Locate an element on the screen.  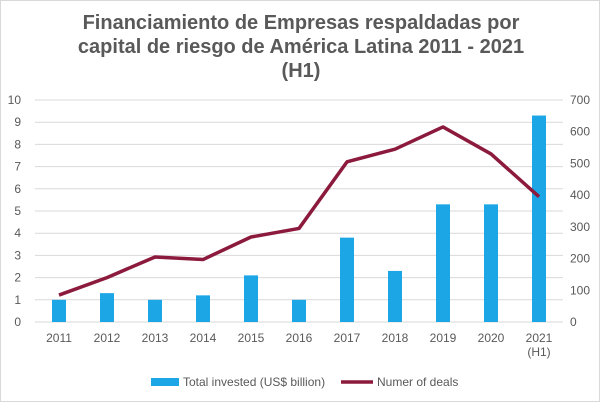
x-tick-label: 2017 is located at coordinates (347, 338).